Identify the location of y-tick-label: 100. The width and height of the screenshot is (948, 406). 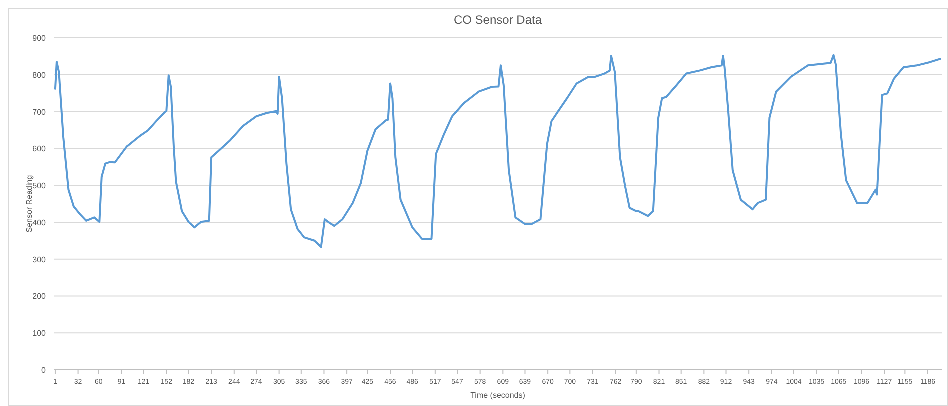
(39, 333).